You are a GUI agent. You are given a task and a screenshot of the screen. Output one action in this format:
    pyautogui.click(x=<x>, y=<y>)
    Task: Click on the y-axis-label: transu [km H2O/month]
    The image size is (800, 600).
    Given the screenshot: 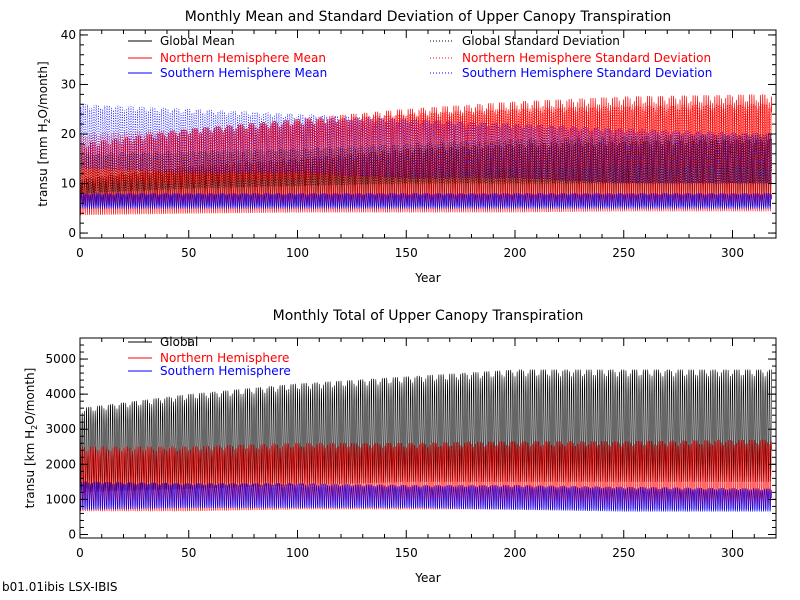 What is the action you would take?
    pyautogui.click(x=31, y=438)
    